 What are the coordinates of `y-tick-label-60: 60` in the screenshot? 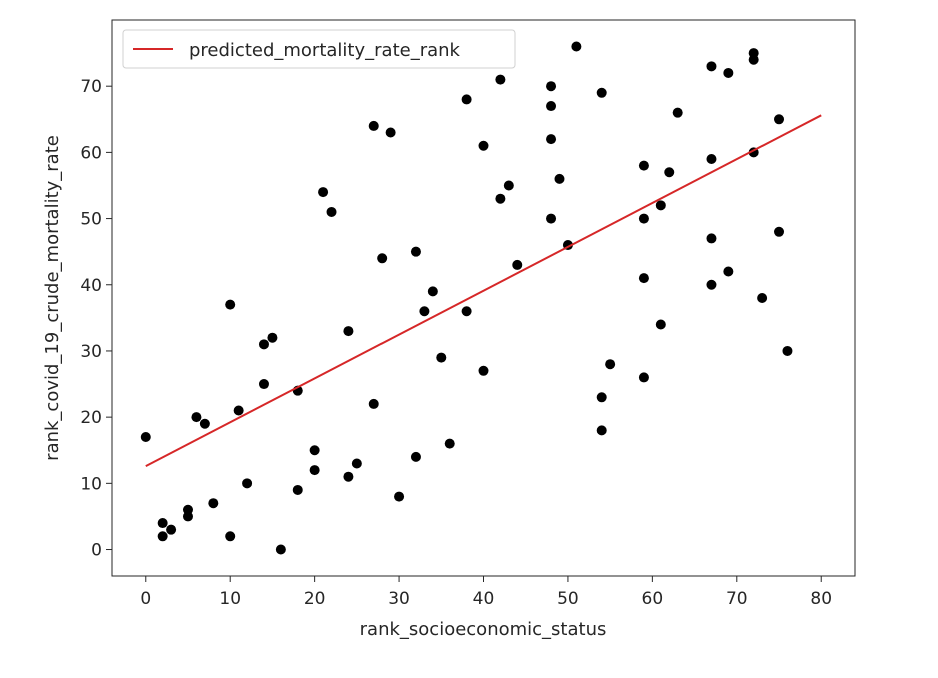 It's located at (91, 153).